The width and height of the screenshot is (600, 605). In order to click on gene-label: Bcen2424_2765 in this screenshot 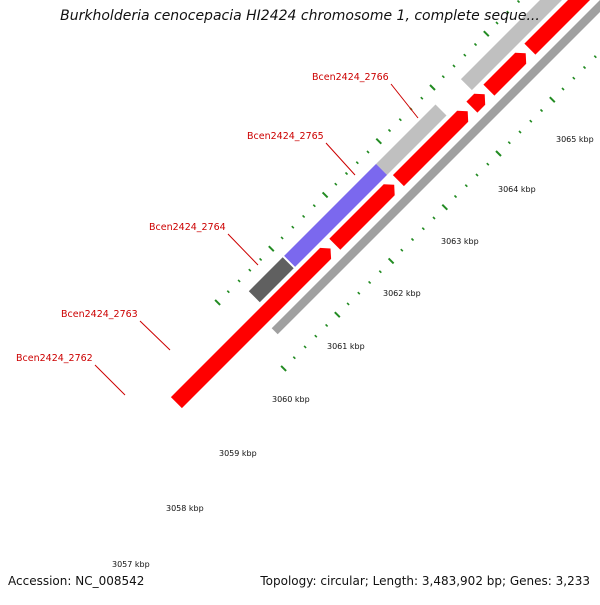, I will do `click(285, 136)`.